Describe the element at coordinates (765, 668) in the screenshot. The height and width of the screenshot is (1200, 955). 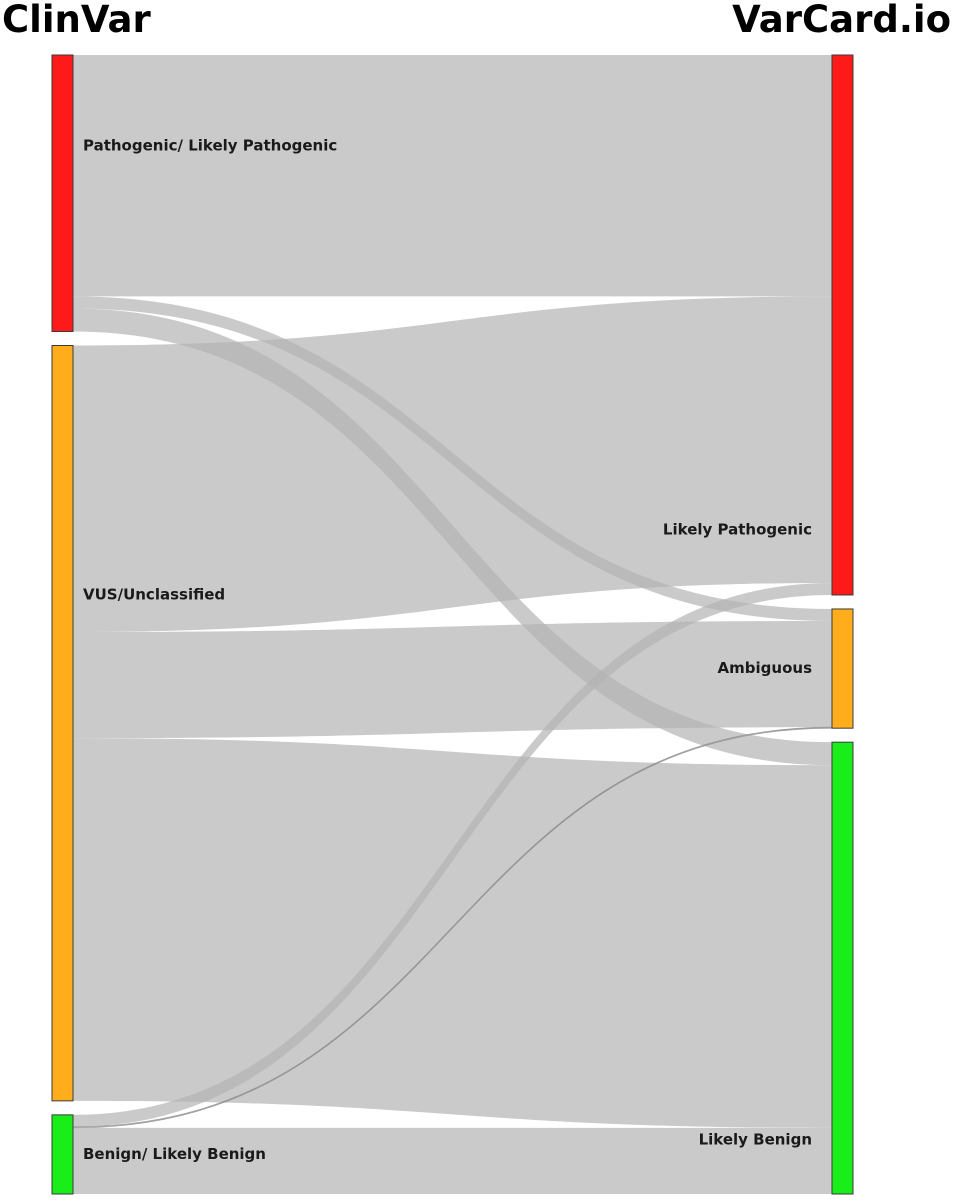
I see `node-label-amb: Ambiguous` at that location.